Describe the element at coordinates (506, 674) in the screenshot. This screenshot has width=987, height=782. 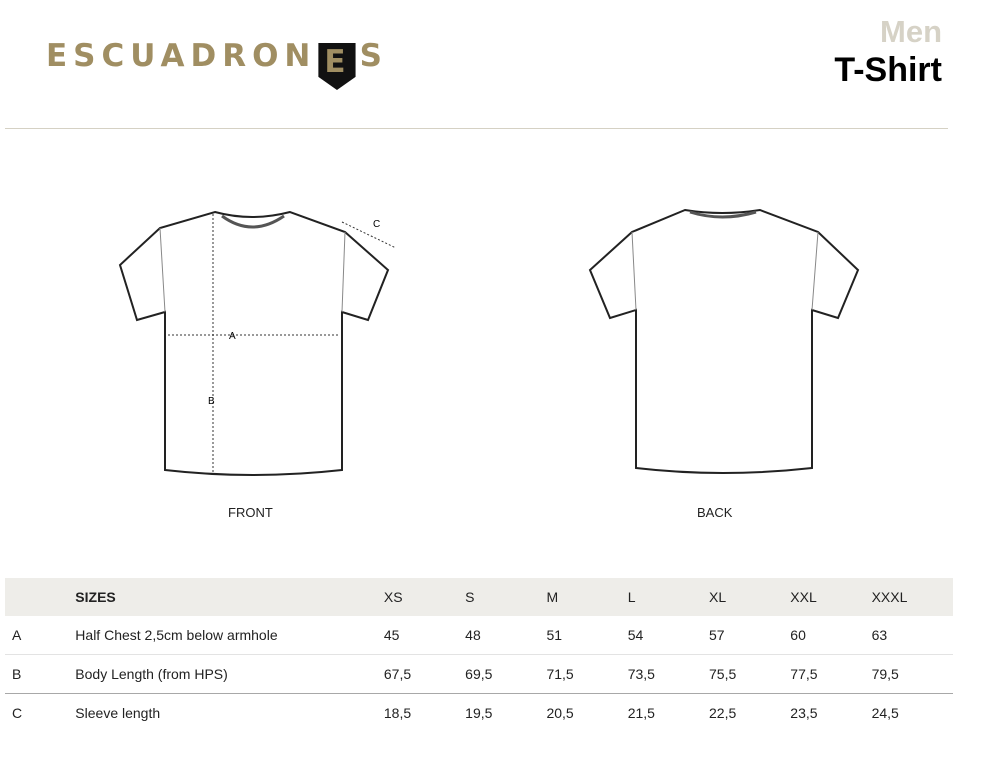
I see `cell: 69,5` at that location.